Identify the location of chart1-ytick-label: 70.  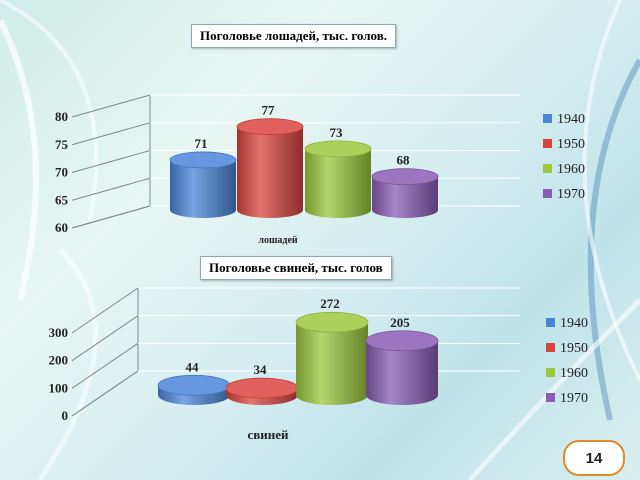
(61, 172).